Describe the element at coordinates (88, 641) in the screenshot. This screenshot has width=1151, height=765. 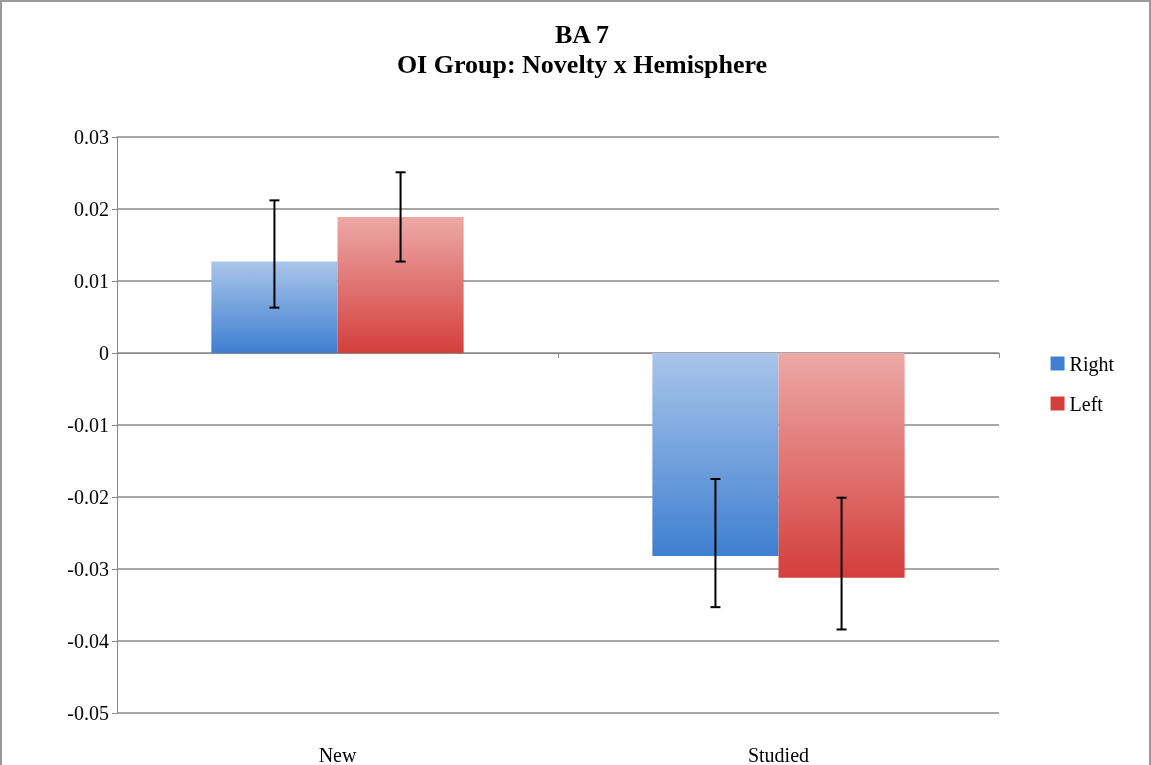
I see `y-tick-label: -0.04` at that location.